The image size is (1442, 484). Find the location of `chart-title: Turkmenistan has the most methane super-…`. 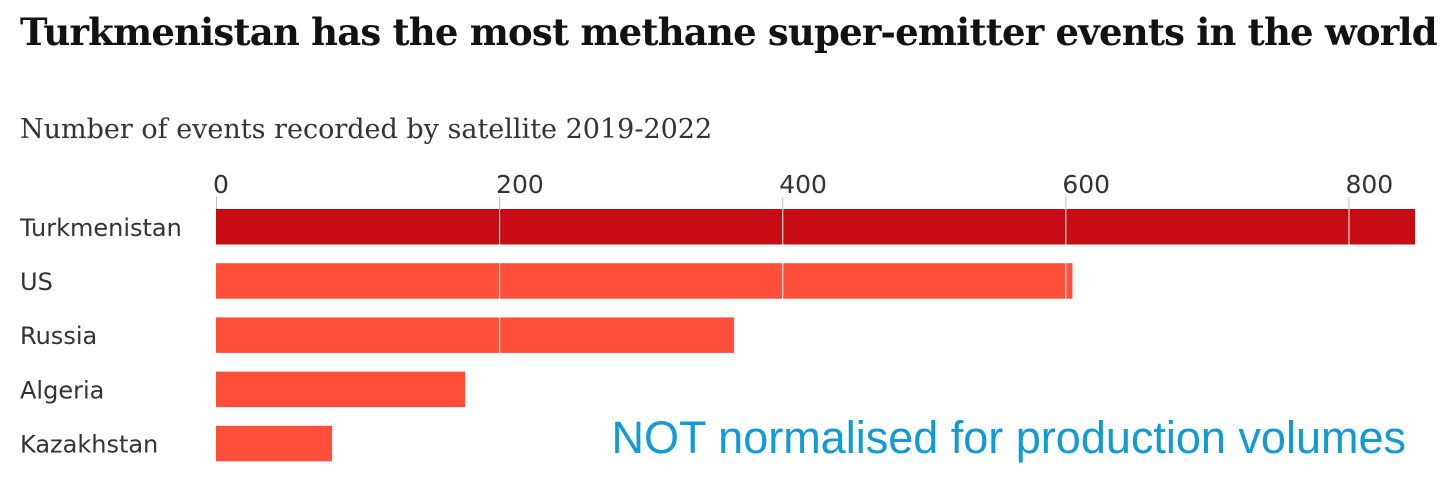

chart-title: Turkmenistan has the most methane super-… is located at coordinates (729, 32).